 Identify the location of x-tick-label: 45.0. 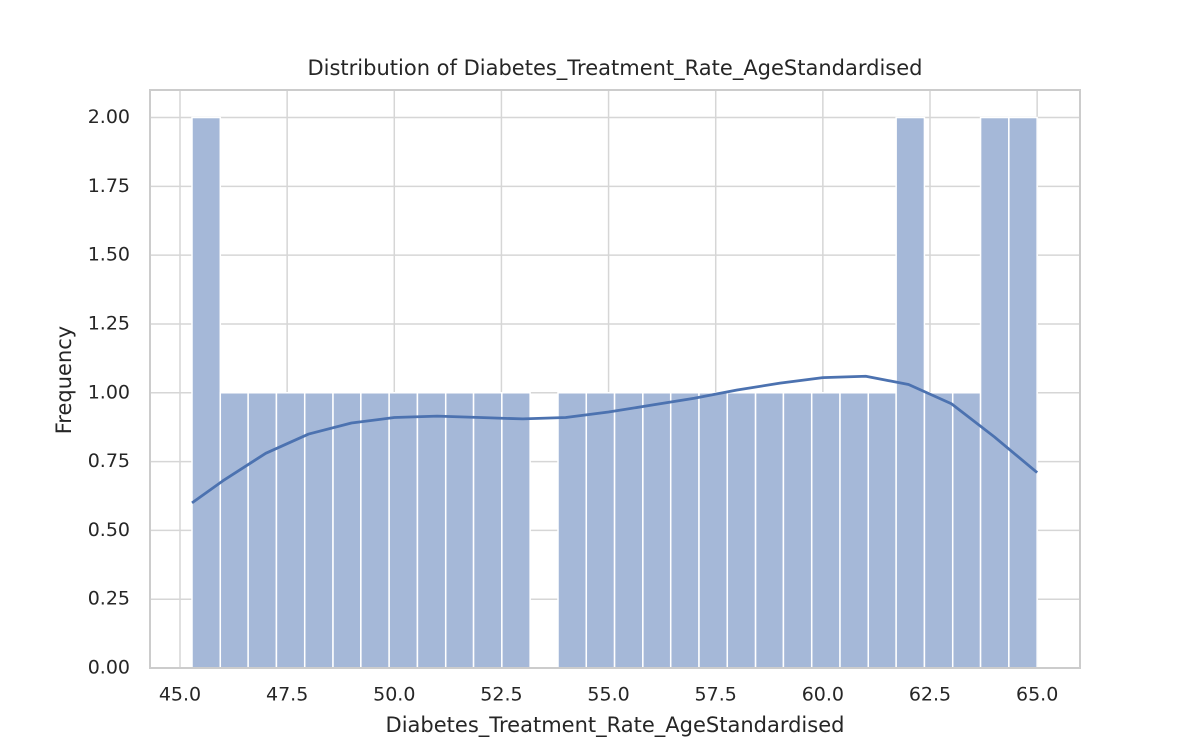
(180, 695).